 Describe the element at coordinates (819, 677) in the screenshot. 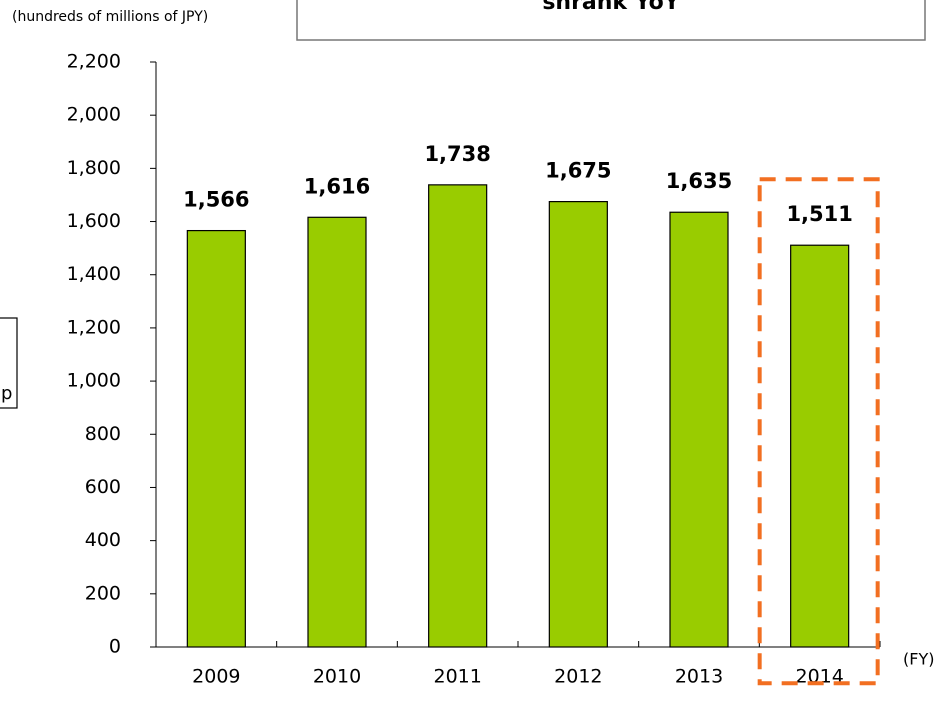

I see `x-tick-label: 2014` at that location.